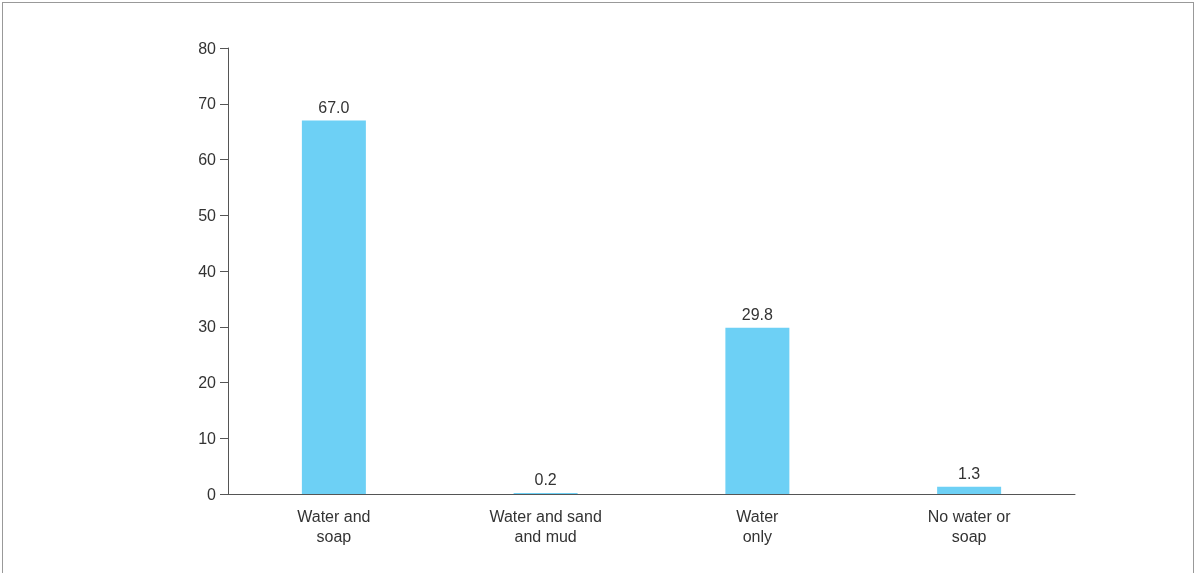 Image resolution: width=1198 pixels, height=573 pixels. Describe the element at coordinates (207, 159) in the screenshot. I see `y-tick-label: 60` at that location.